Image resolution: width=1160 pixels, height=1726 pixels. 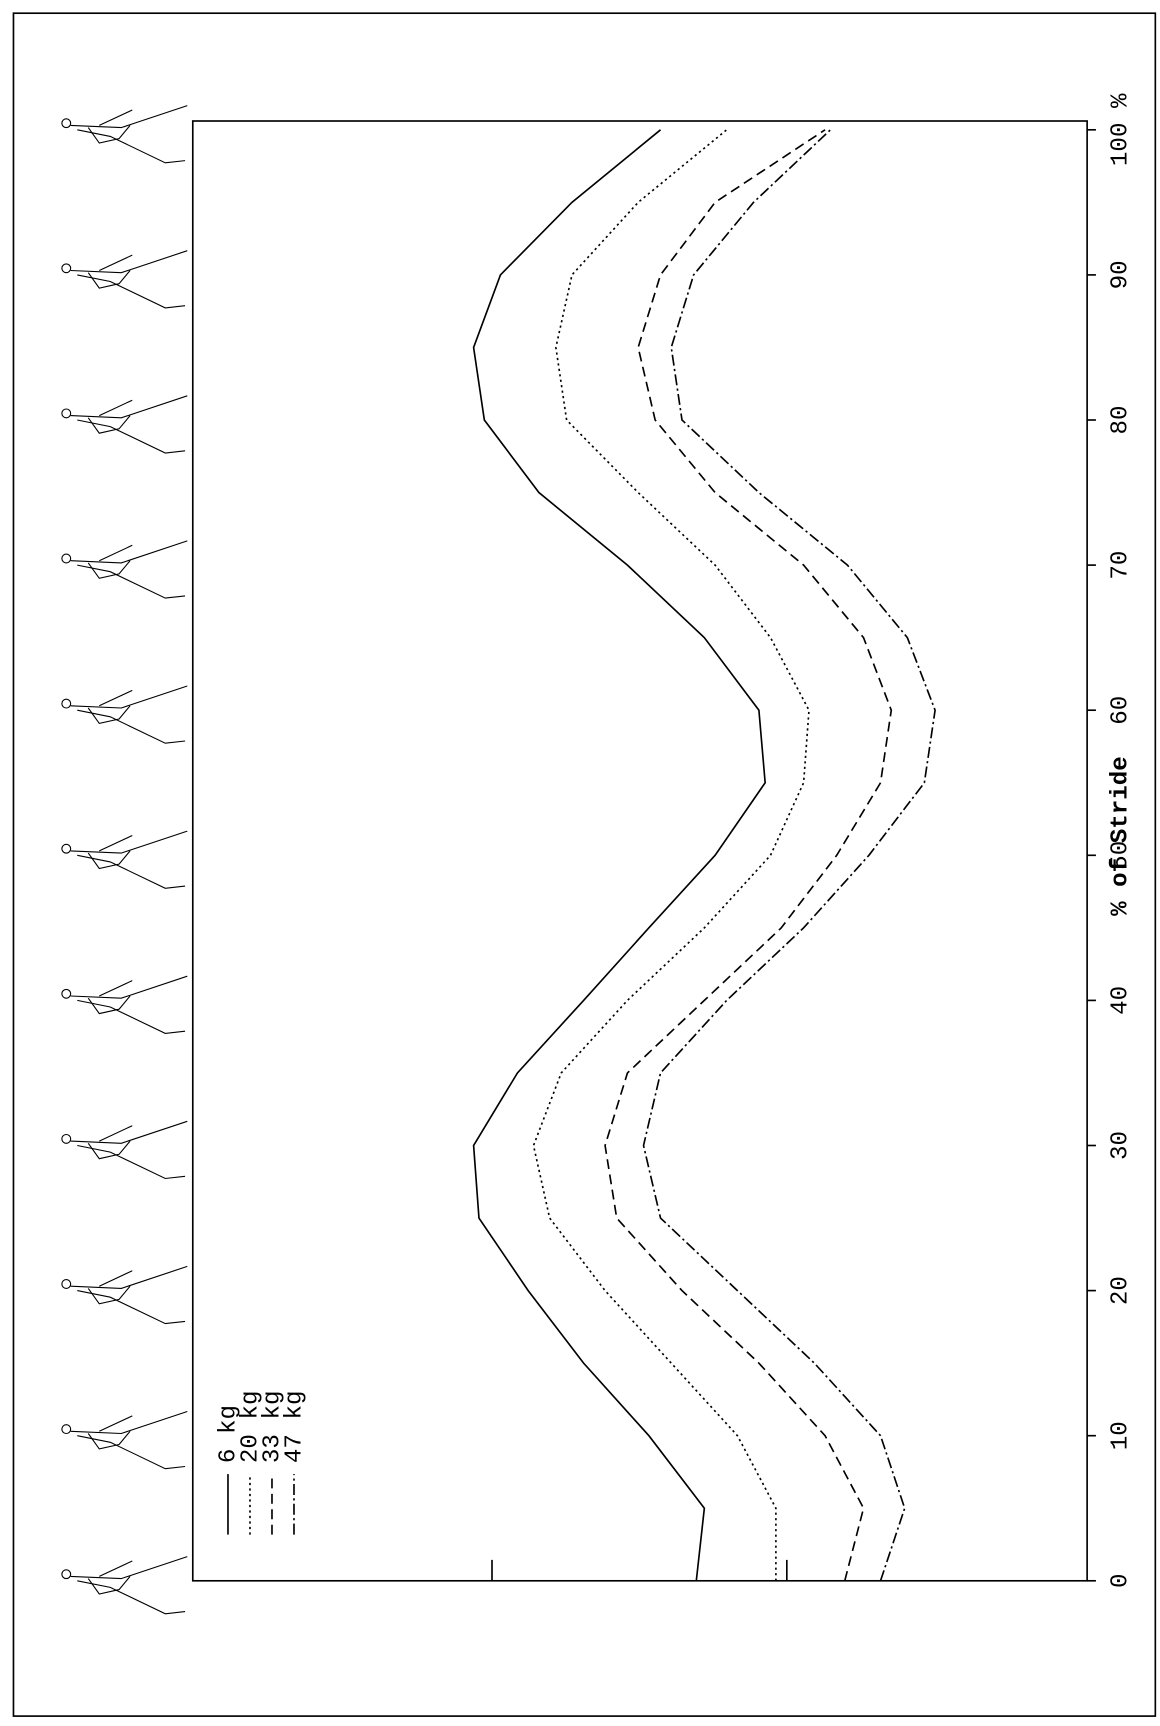 What do you see at coordinates (250, 1427) in the screenshot?
I see `legend-label: 20 kg` at bounding box center [250, 1427].